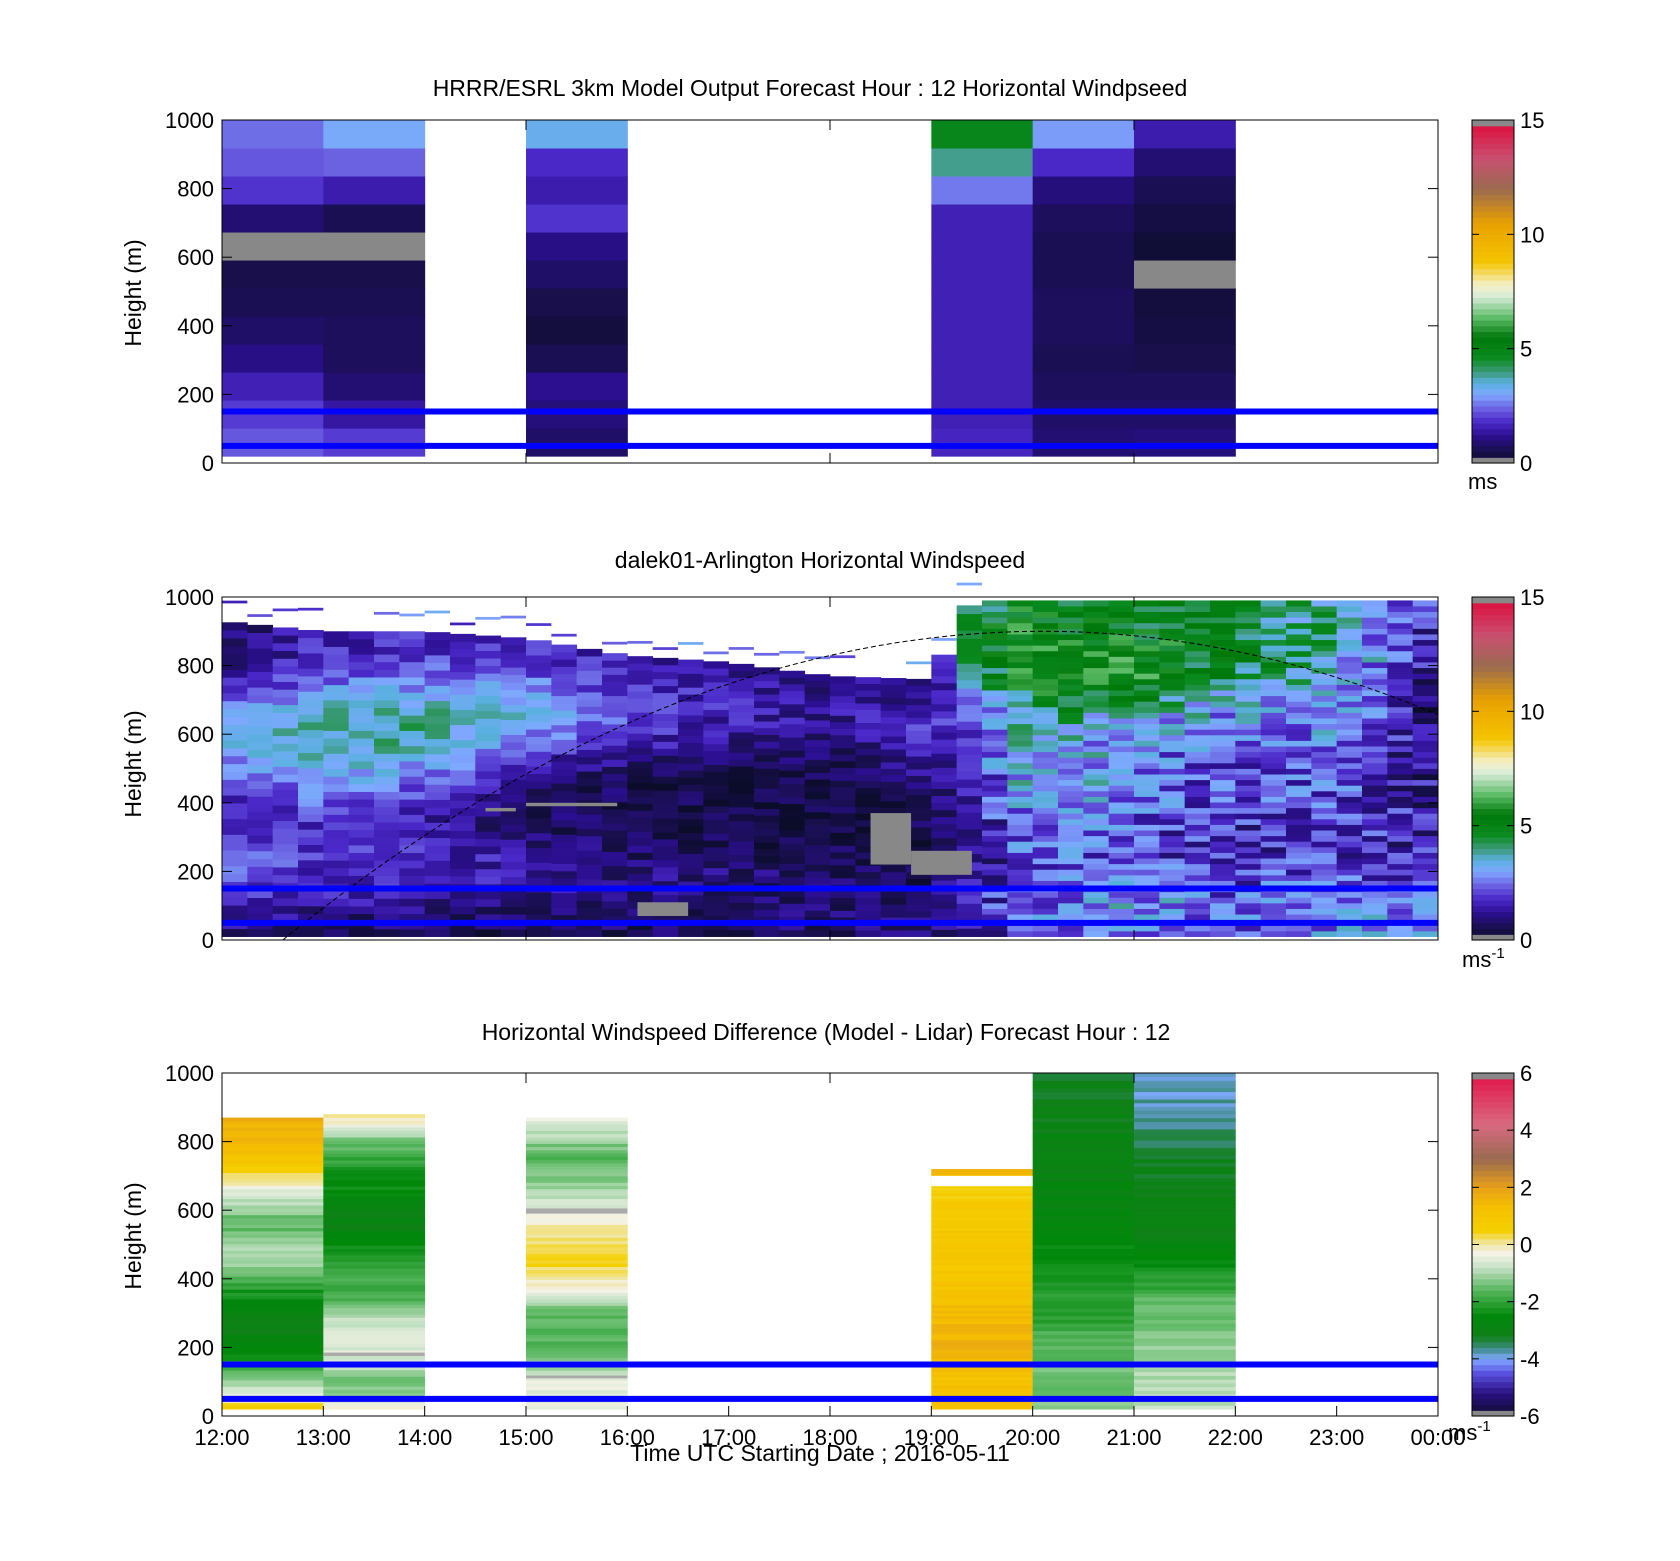 The height and width of the screenshot is (1561, 1680). Describe the element at coordinates (195, 1279) in the screenshot. I see `y-tick-label: 400` at that location.